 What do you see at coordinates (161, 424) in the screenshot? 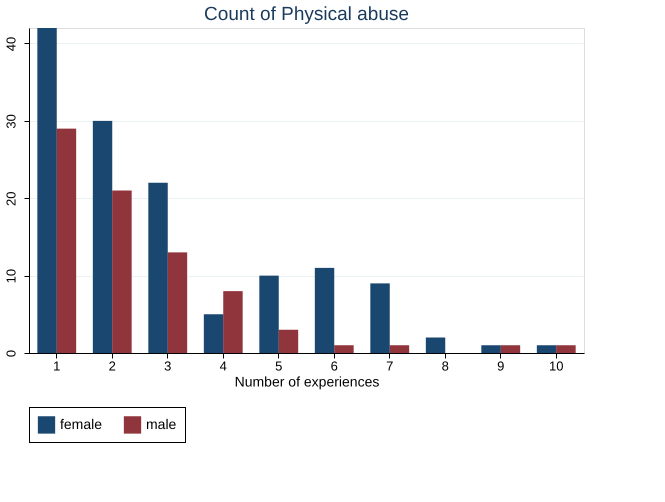
I see `legend-label: male` at bounding box center [161, 424].